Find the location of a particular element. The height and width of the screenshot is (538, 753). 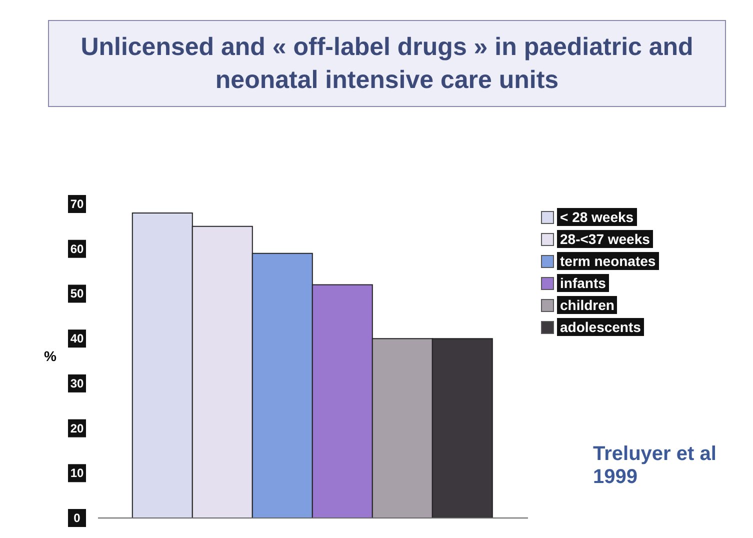

text: Treluyer et al 1999 is located at coordinates (654, 466).